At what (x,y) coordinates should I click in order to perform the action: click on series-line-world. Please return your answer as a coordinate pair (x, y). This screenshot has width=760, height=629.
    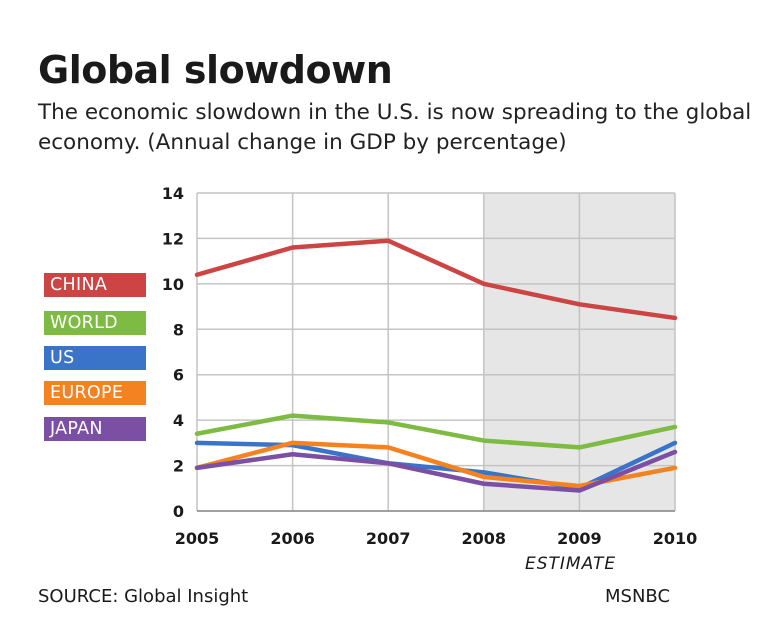
    Looking at the image, I should click on (436, 431).